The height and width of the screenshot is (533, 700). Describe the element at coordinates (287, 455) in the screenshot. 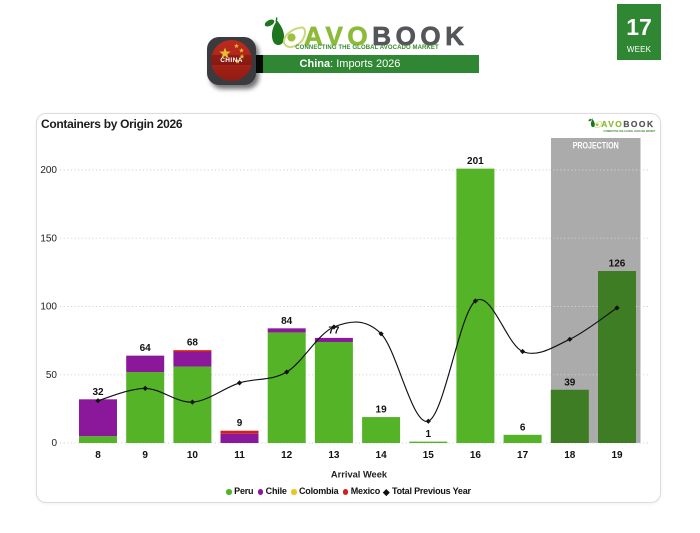

I see `svg-text: 12` at that location.